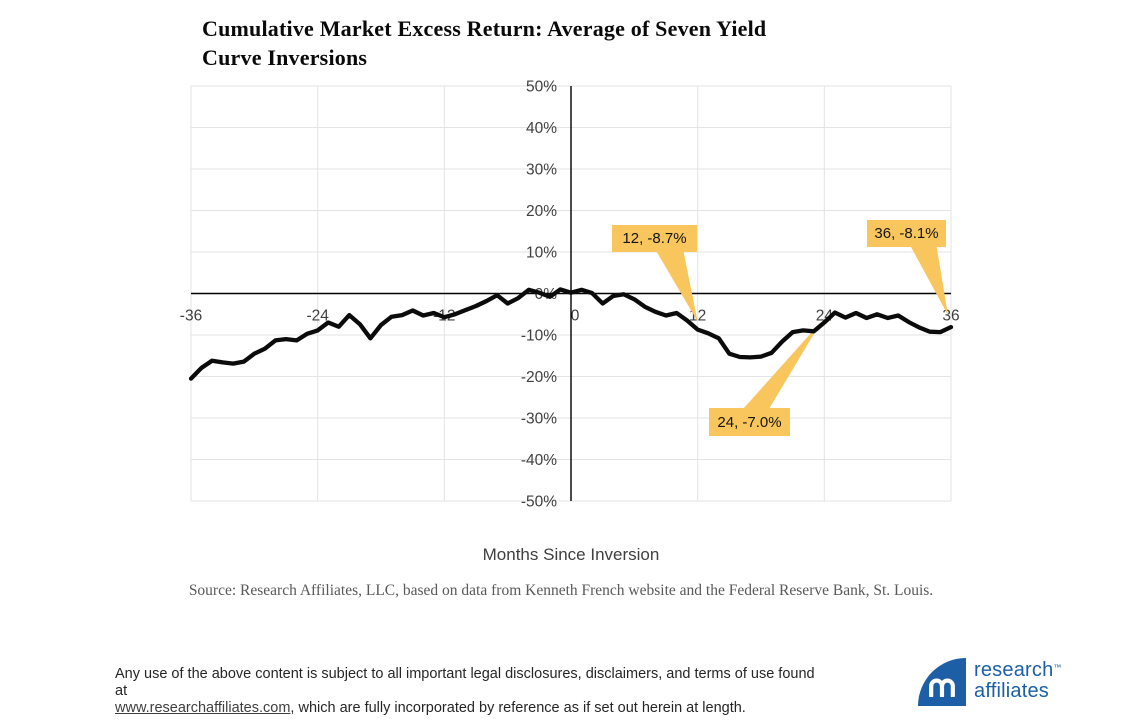 The height and width of the screenshot is (720, 1142). What do you see at coordinates (191, 316) in the screenshot?
I see `x-axis-tick-label: -36` at bounding box center [191, 316].